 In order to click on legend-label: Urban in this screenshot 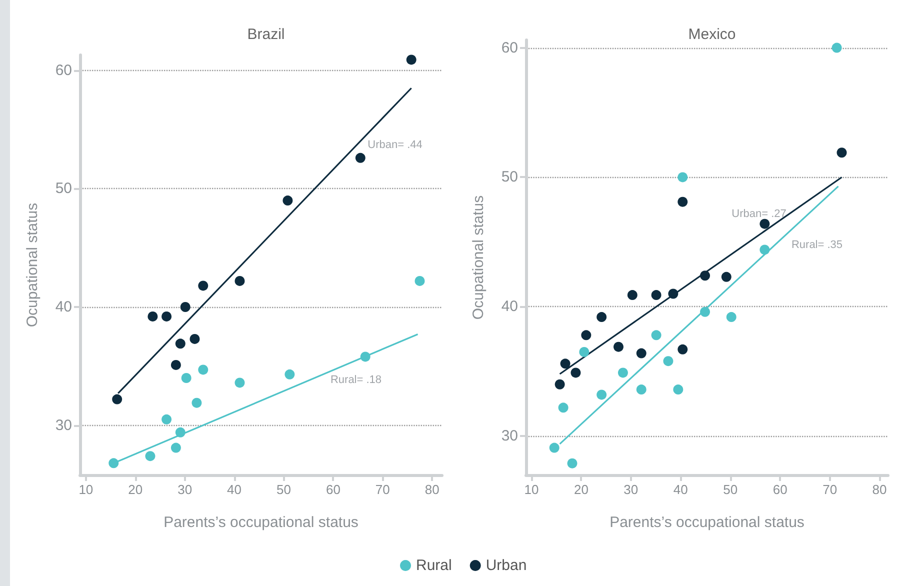, I will do `click(506, 565)`.